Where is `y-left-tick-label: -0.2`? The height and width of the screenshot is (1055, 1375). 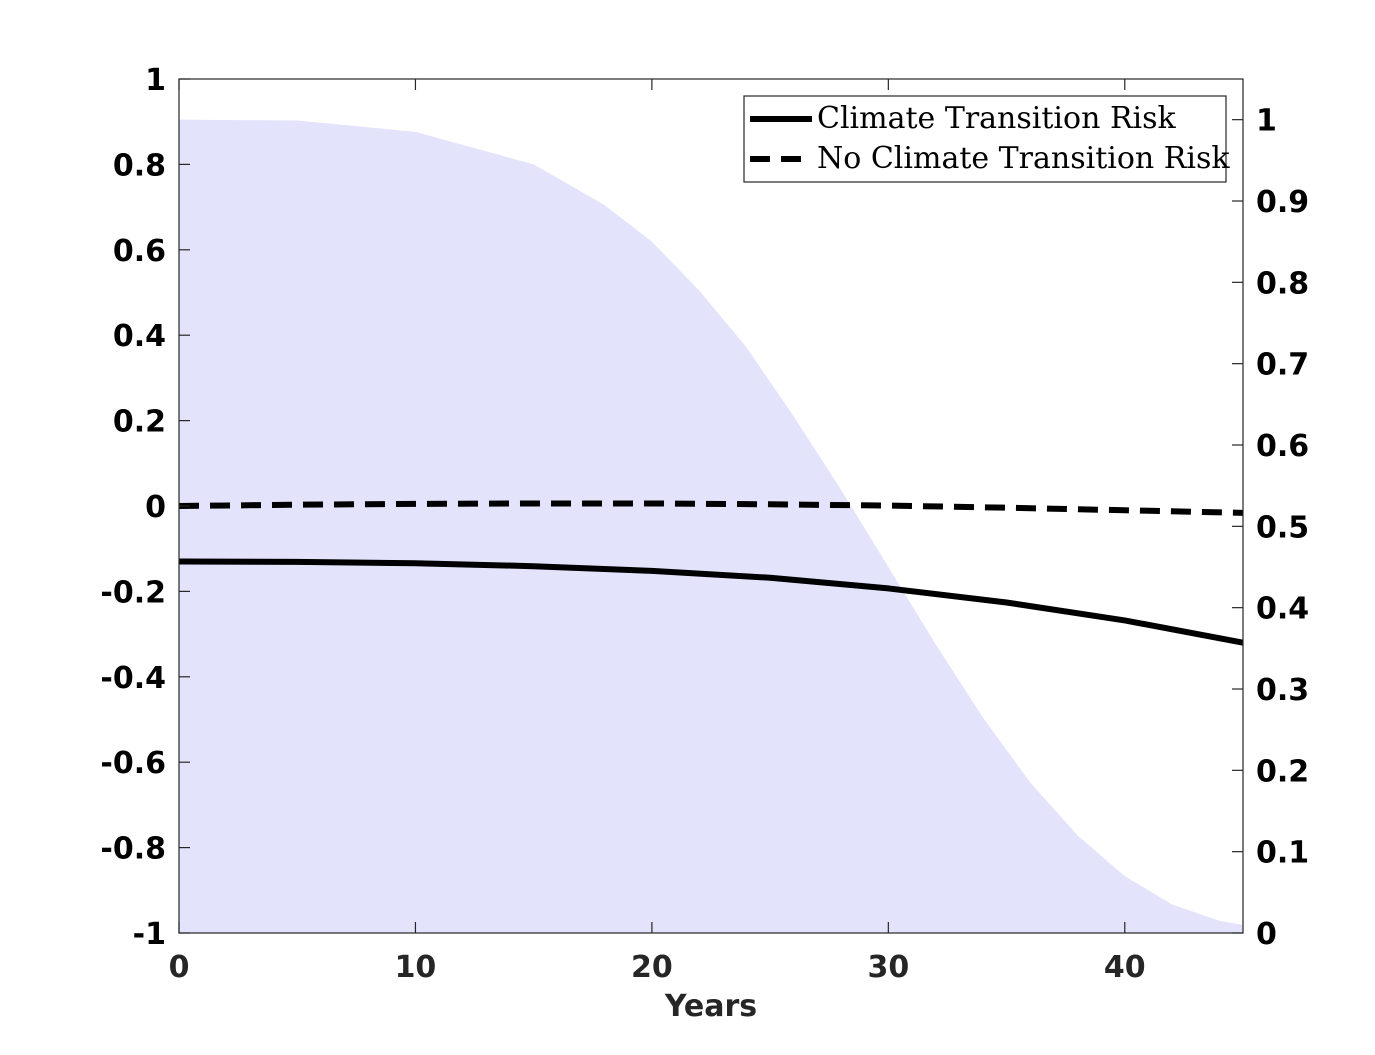
y-left-tick-label: -0.2 is located at coordinates (133, 592).